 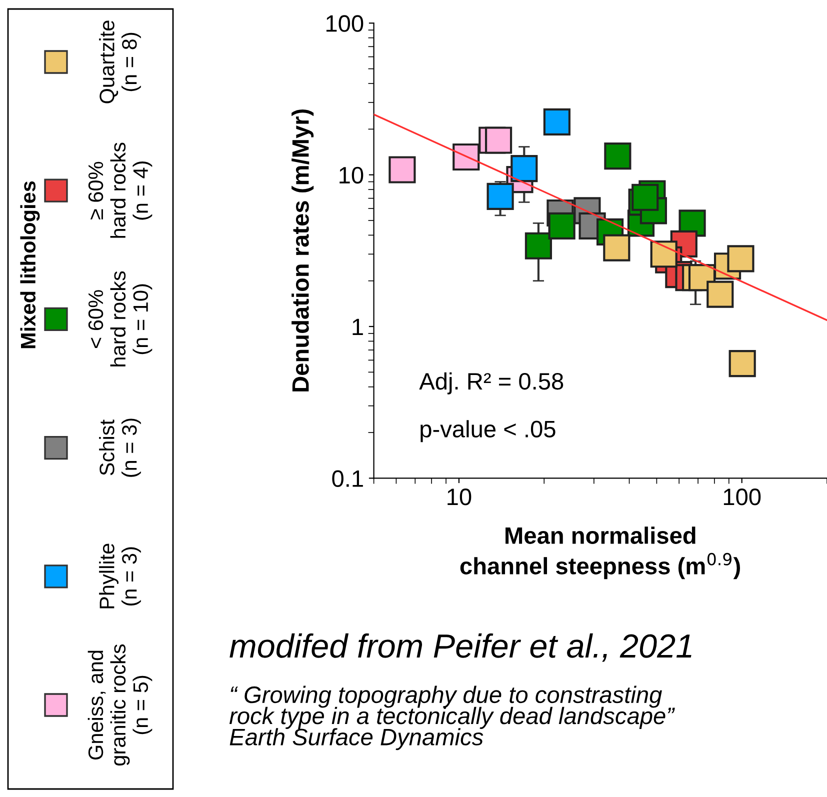 I want to click on legend-label: Phyllite (n = 3), so click(x=120, y=576).